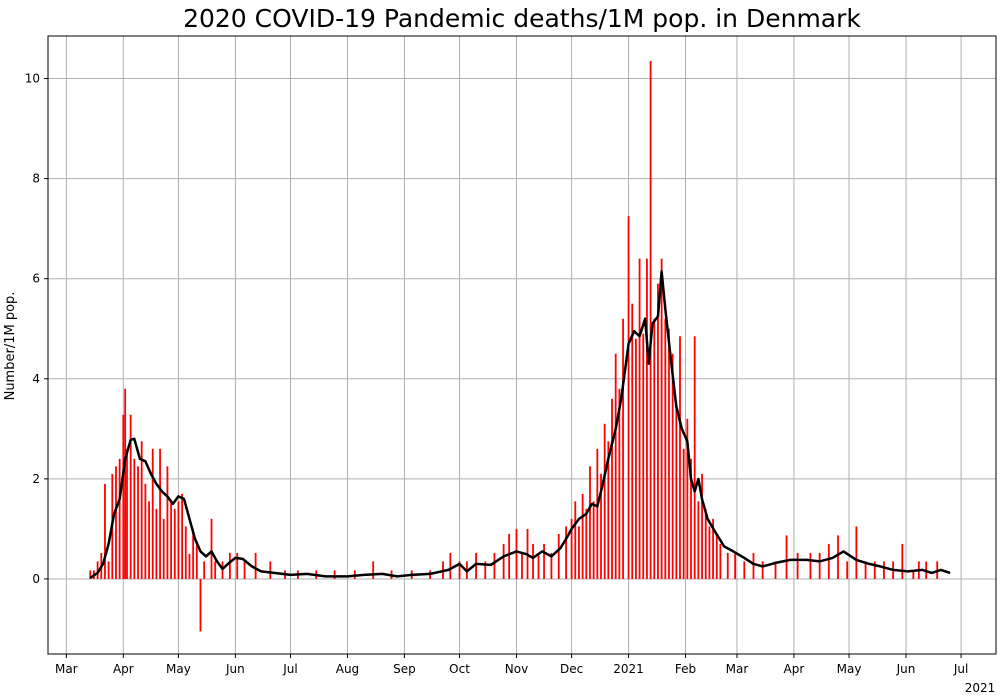 The width and height of the screenshot is (1000, 700). Describe the element at coordinates (36, 279) in the screenshot. I see `y-tick-label: 6` at that location.